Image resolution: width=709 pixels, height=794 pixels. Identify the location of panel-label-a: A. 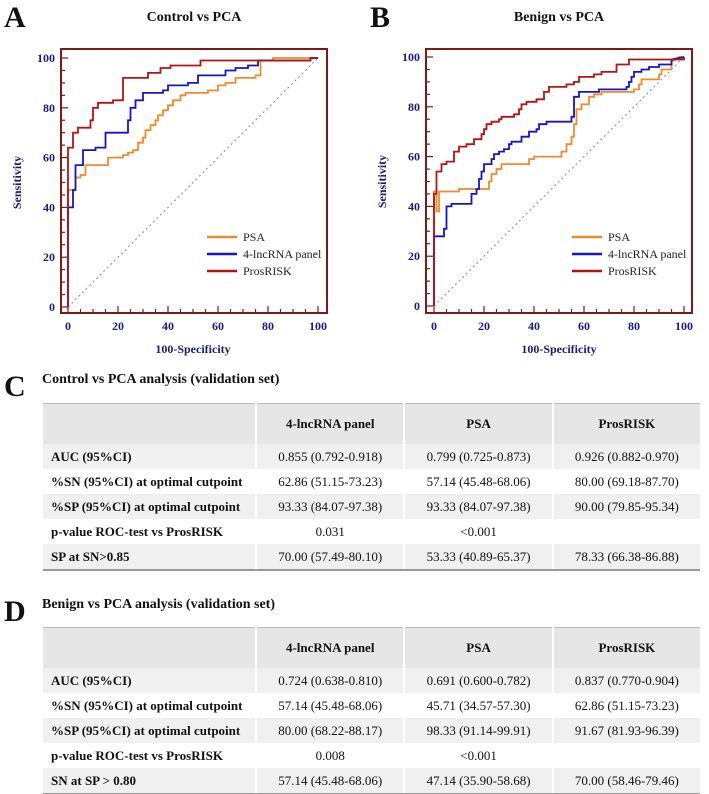
(15, 17).